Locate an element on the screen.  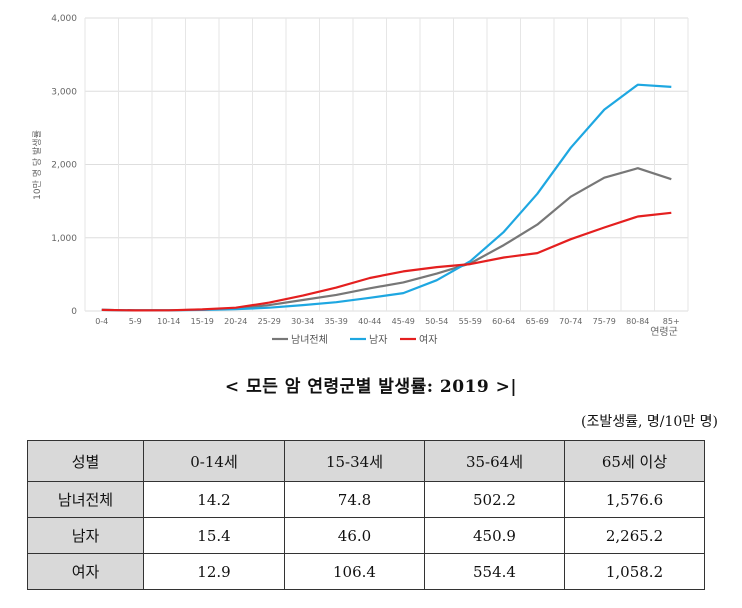
y-tick-label: 1,000 is located at coordinates (64, 239).